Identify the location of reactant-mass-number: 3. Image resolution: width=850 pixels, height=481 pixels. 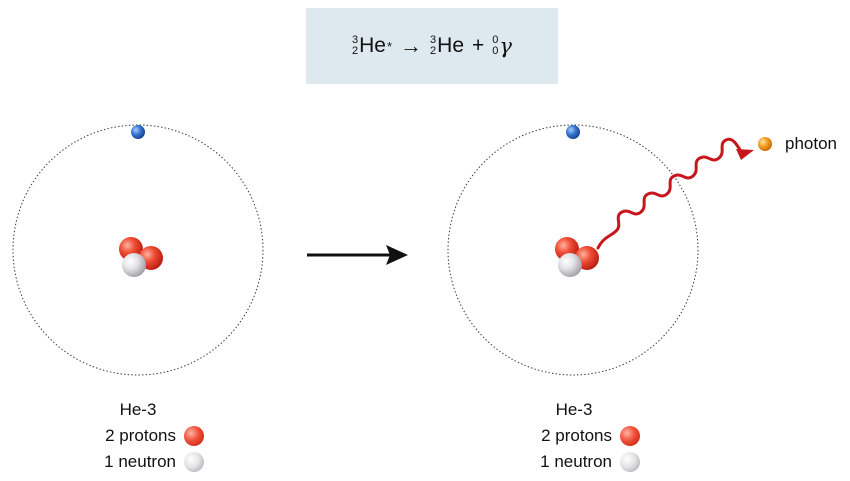
(355, 40).